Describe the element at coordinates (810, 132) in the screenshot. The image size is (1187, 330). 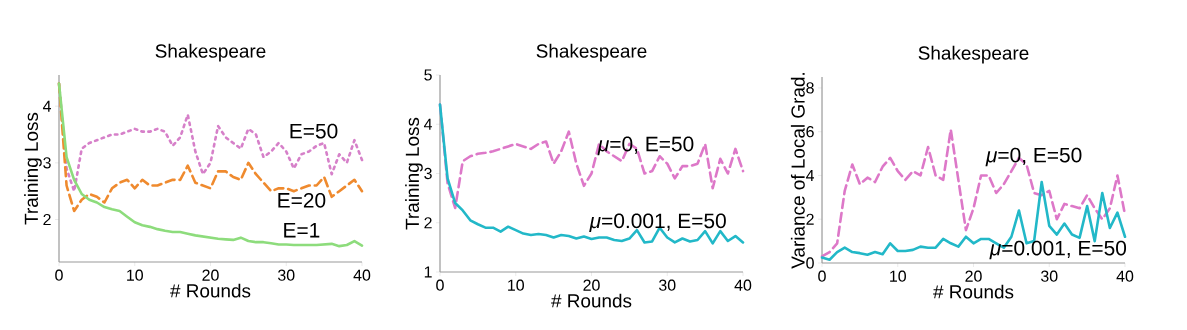
I see `y-tick-label: 6` at that location.